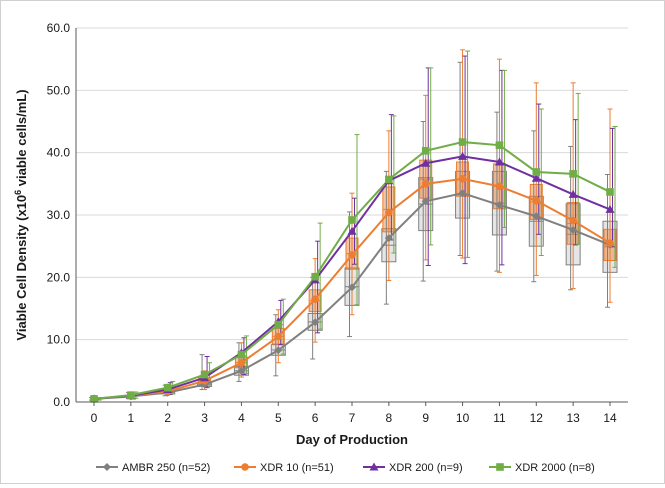 The height and width of the screenshot is (488, 665). What do you see at coordinates (315, 418) in the screenshot?
I see `x-tick-label: 6` at bounding box center [315, 418].